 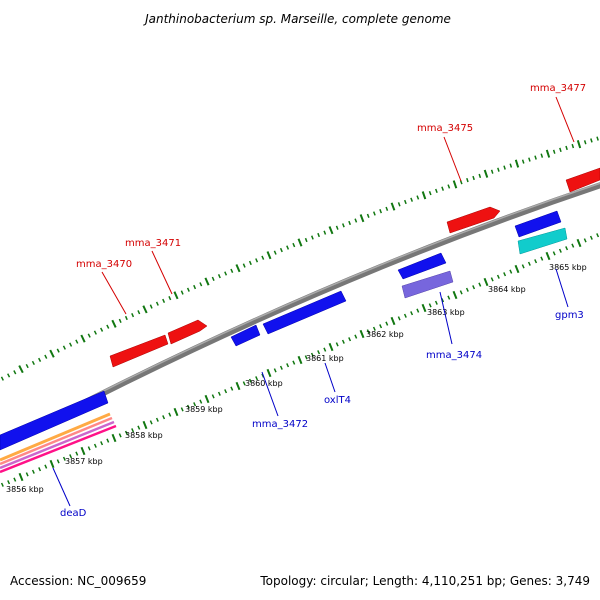 What do you see at coordinates (84, 461) in the screenshot?
I see `scale-label: 3857 kbp` at bounding box center [84, 461].